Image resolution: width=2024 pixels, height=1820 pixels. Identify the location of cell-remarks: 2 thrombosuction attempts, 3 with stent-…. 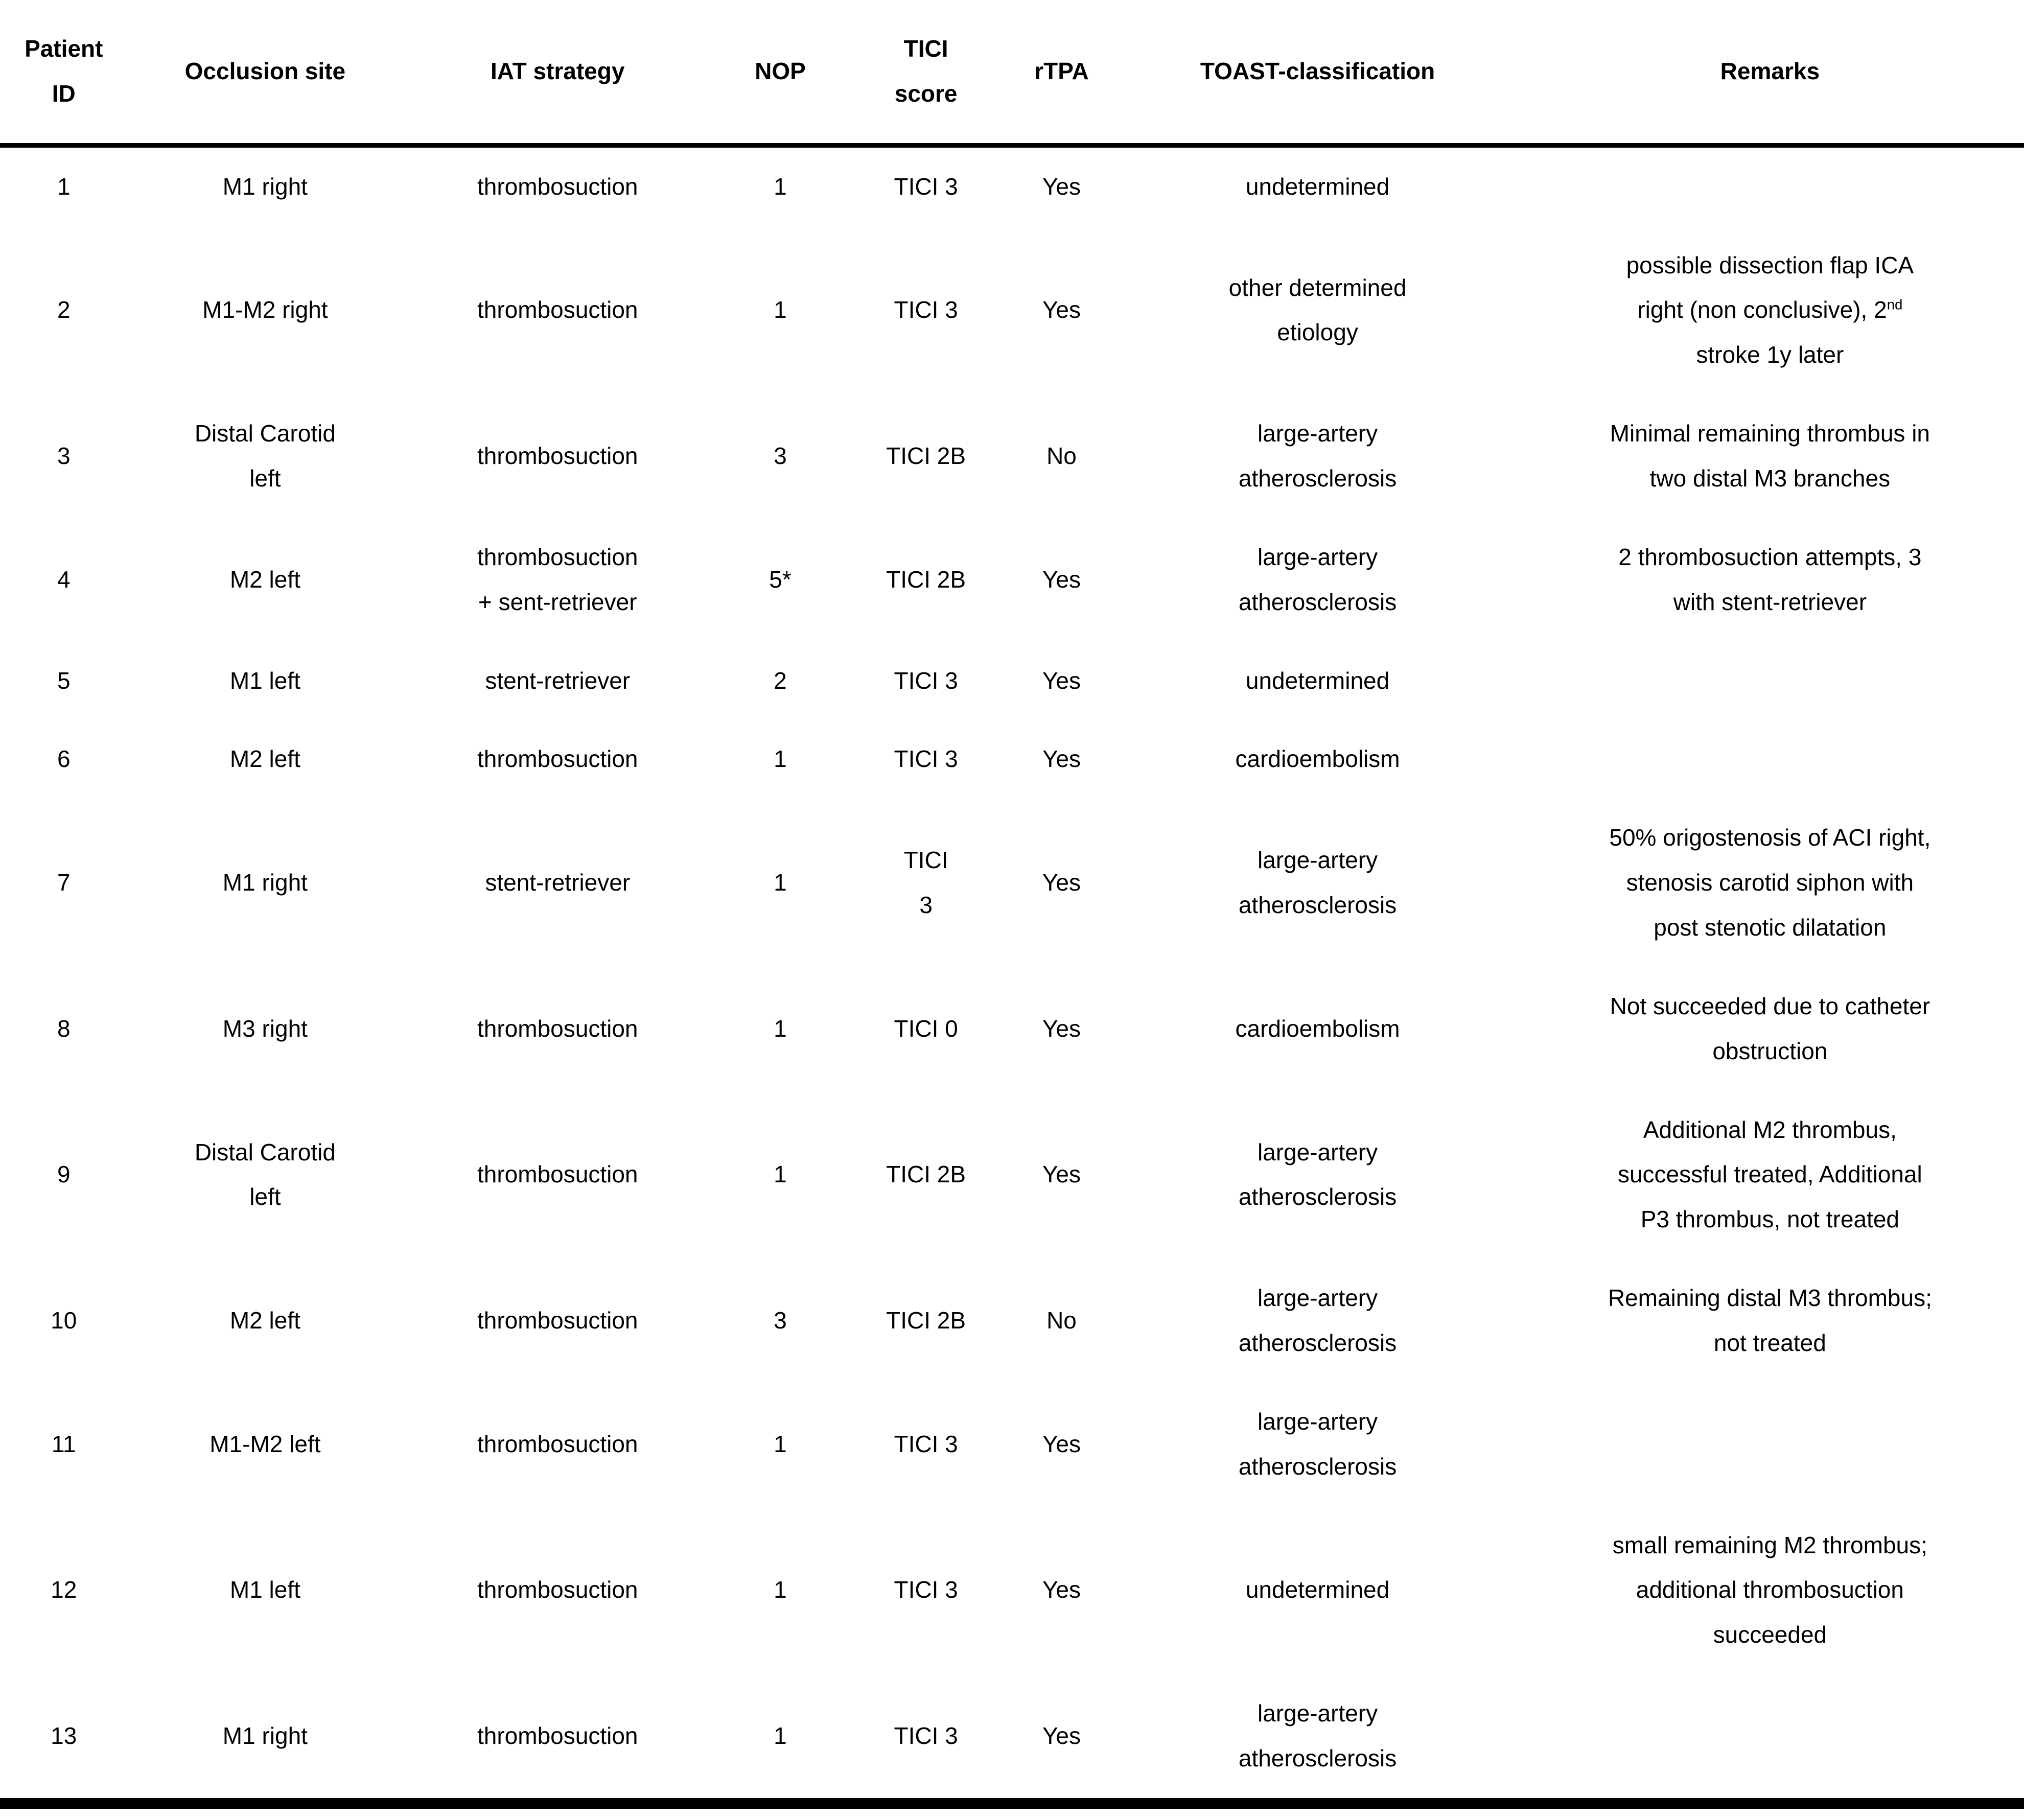
(1770, 580).